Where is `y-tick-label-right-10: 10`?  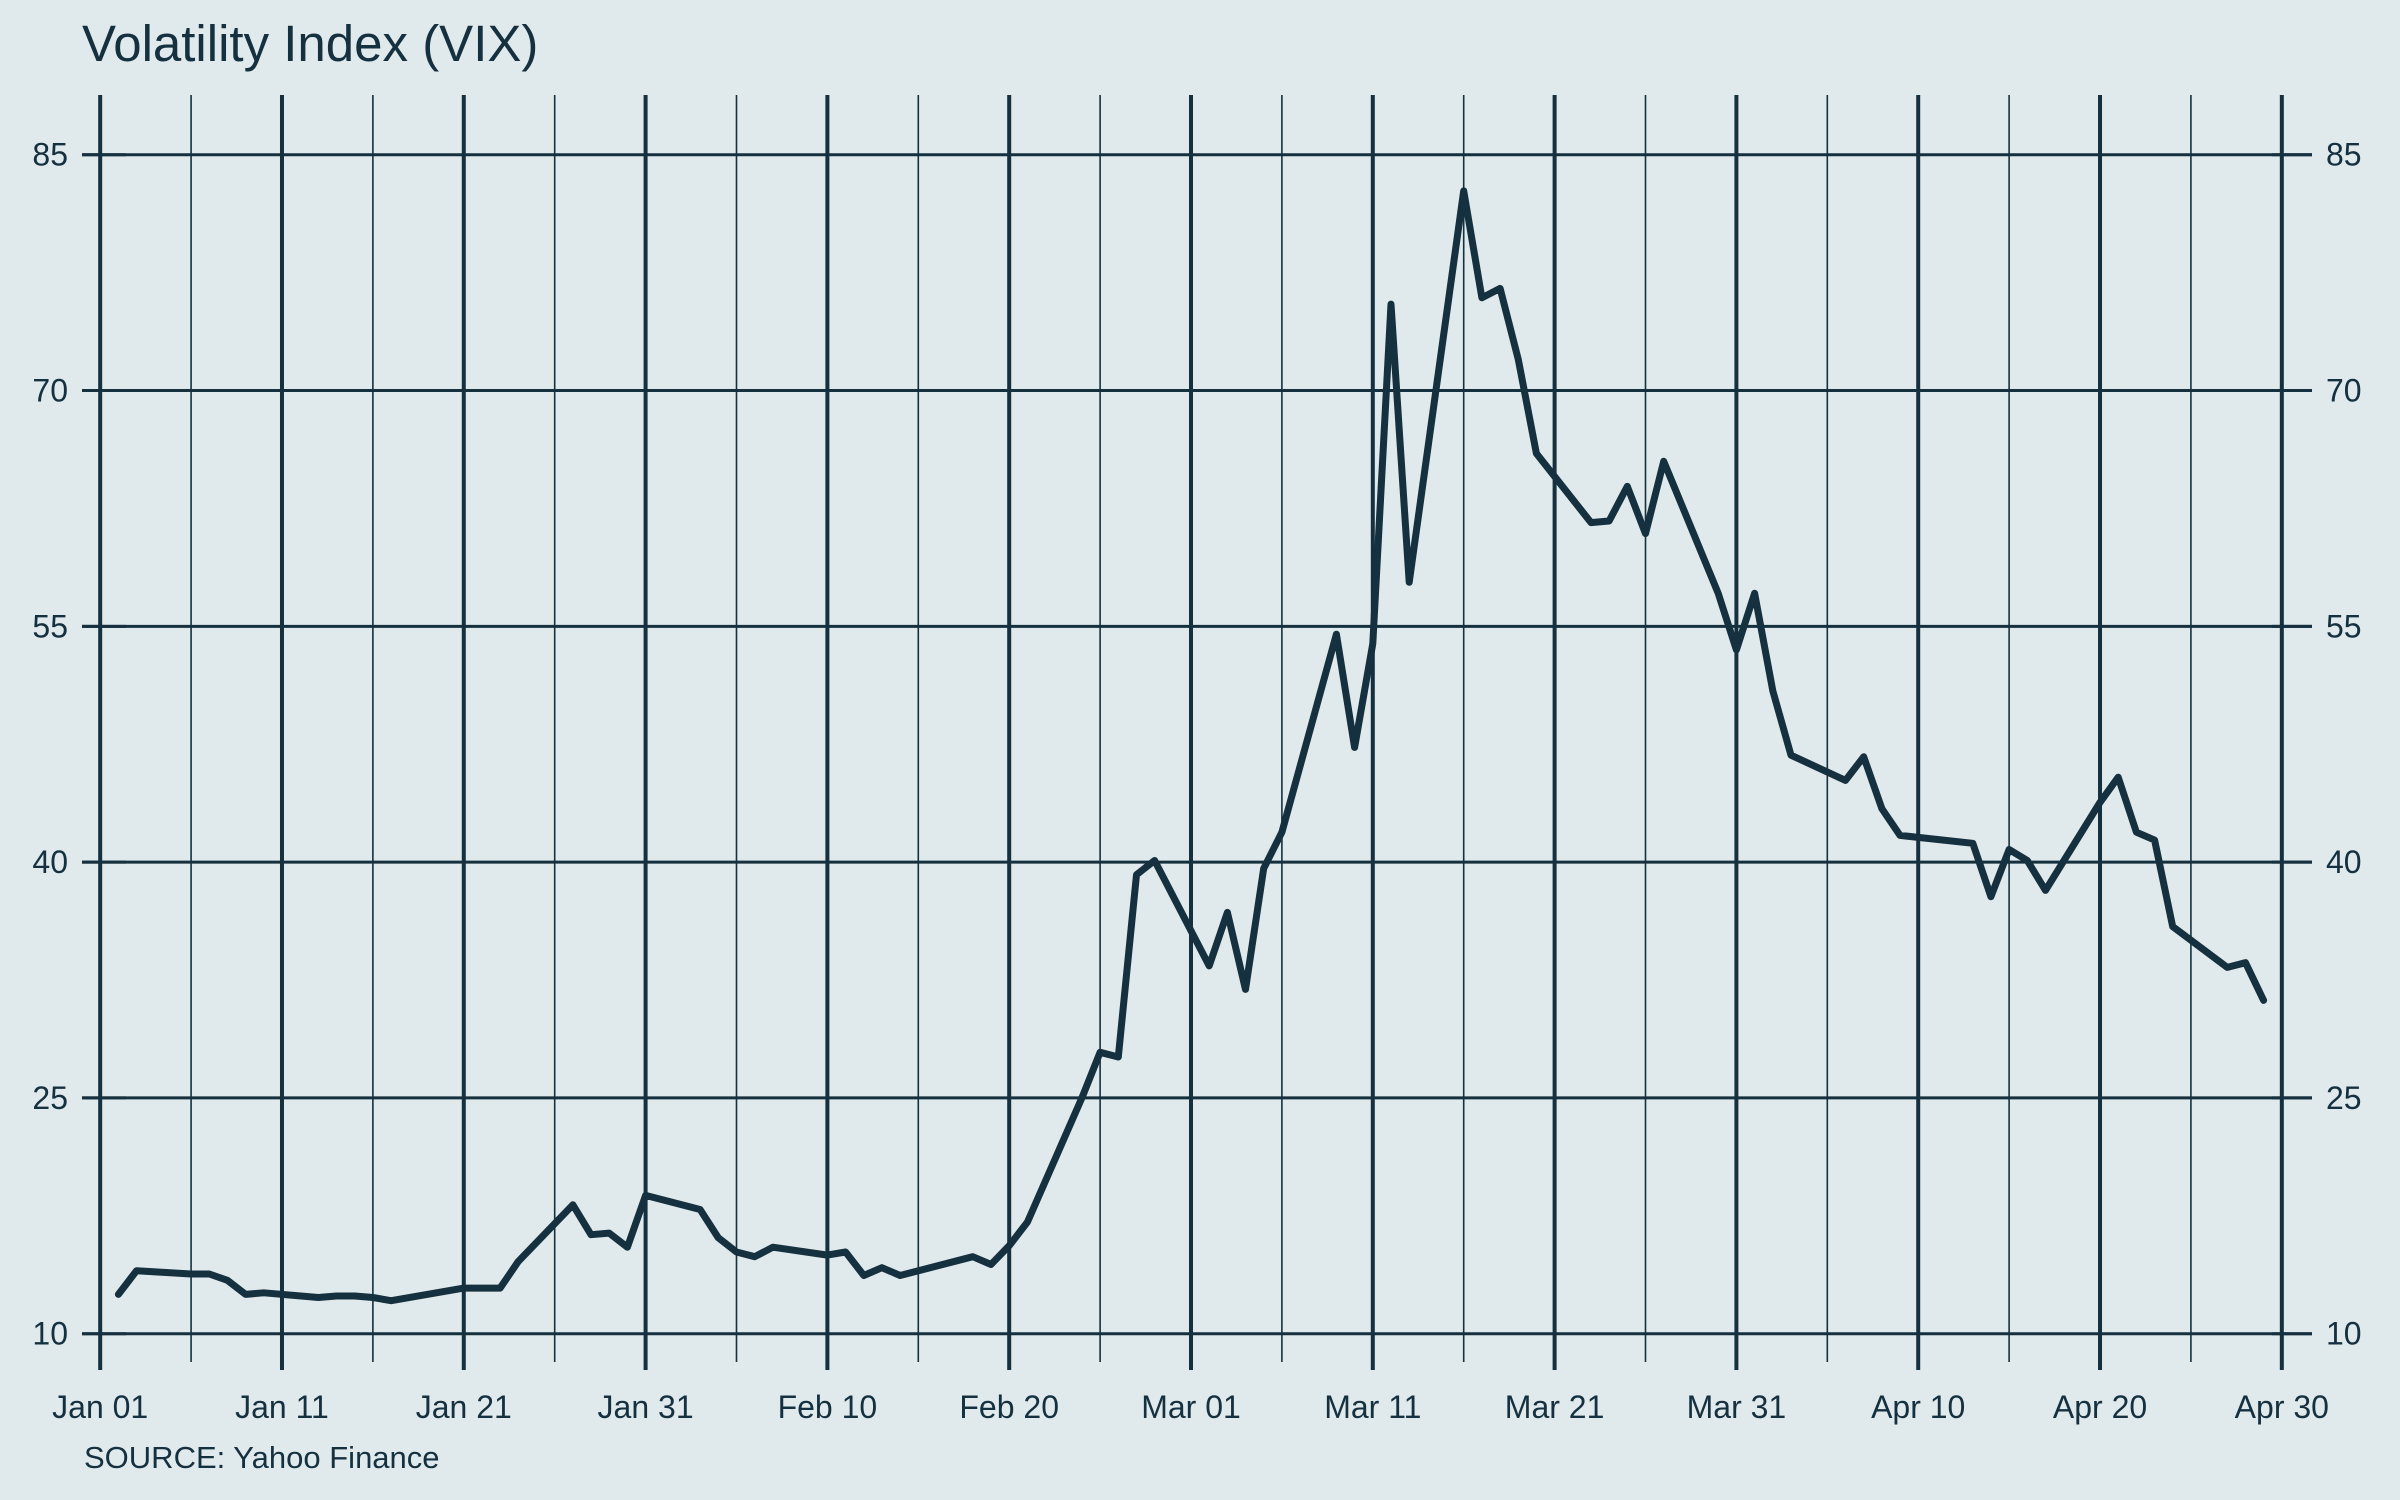 y-tick-label-right-10: 10 is located at coordinates (2344, 1334).